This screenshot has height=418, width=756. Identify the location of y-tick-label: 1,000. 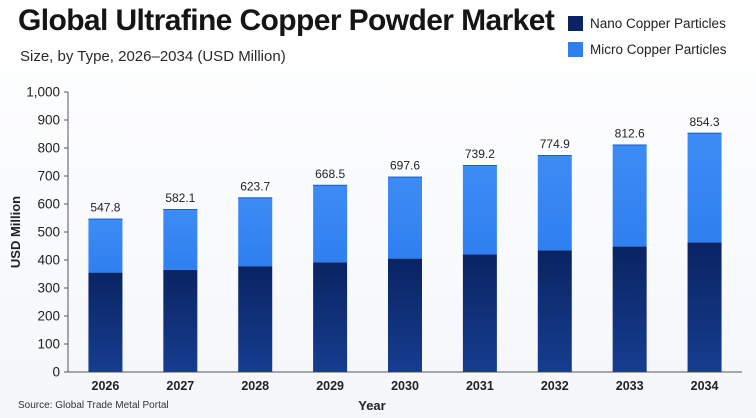
(43, 92).